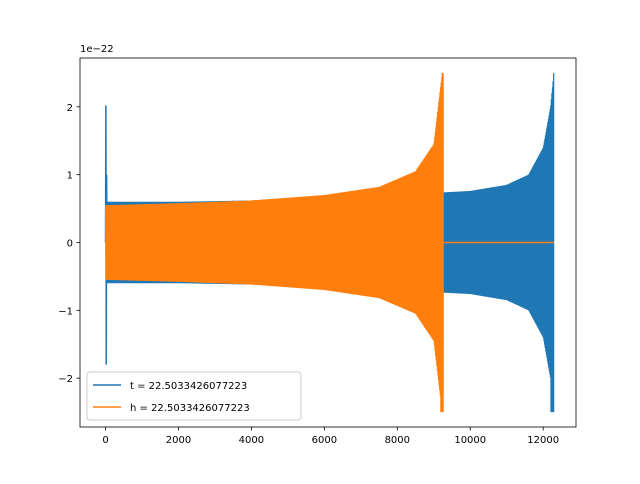 Image resolution: width=640 pixels, height=484 pixels. I want to click on legend-label: t = 22.5033426077223, so click(188, 386).